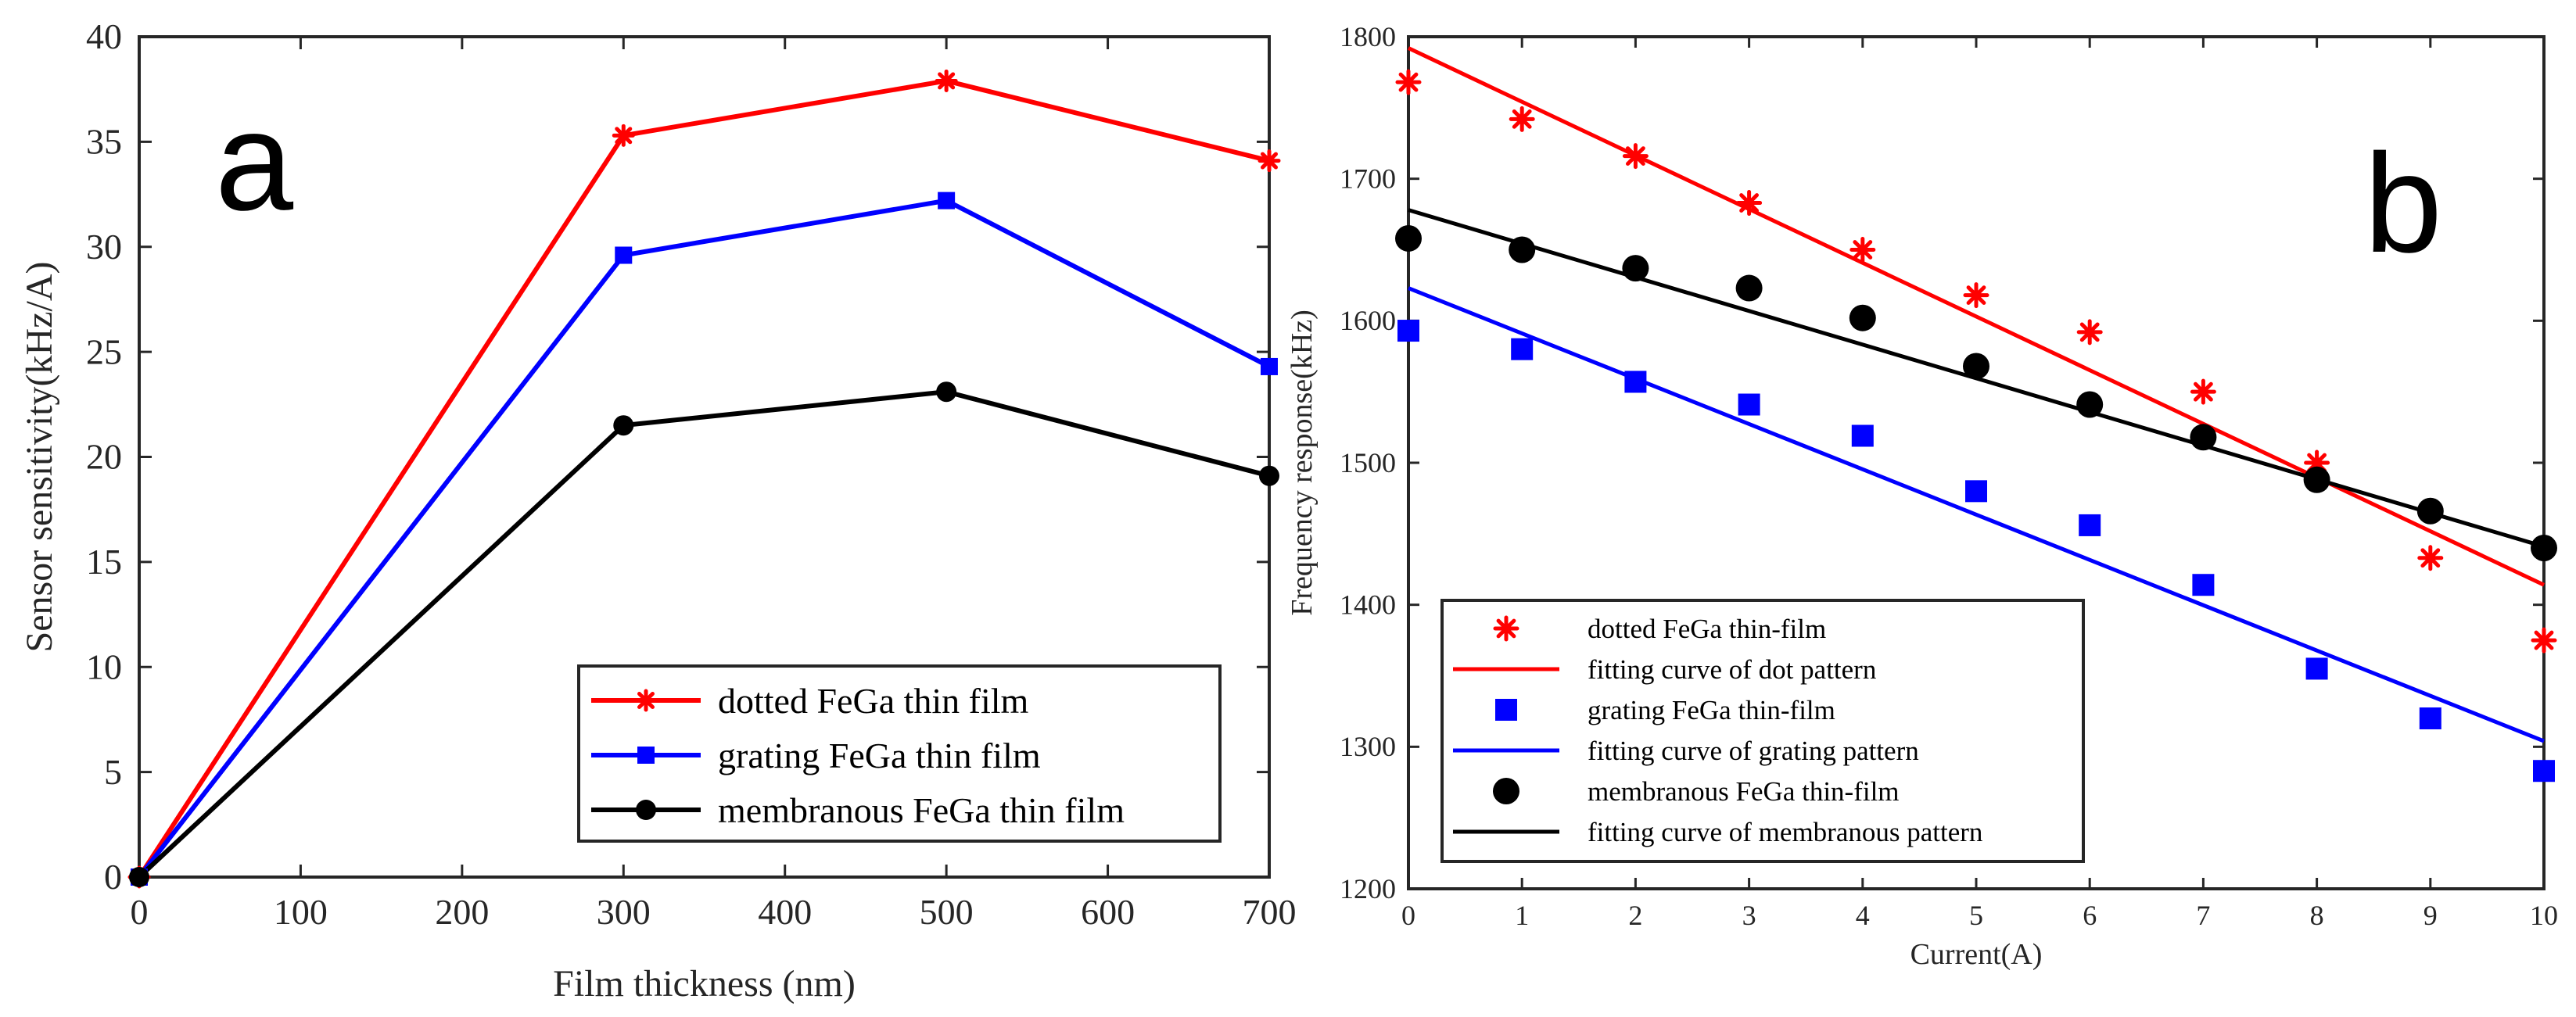  What do you see at coordinates (785, 912) in the screenshot?
I see `x-tick-label: 400` at bounding box center [785, 912].